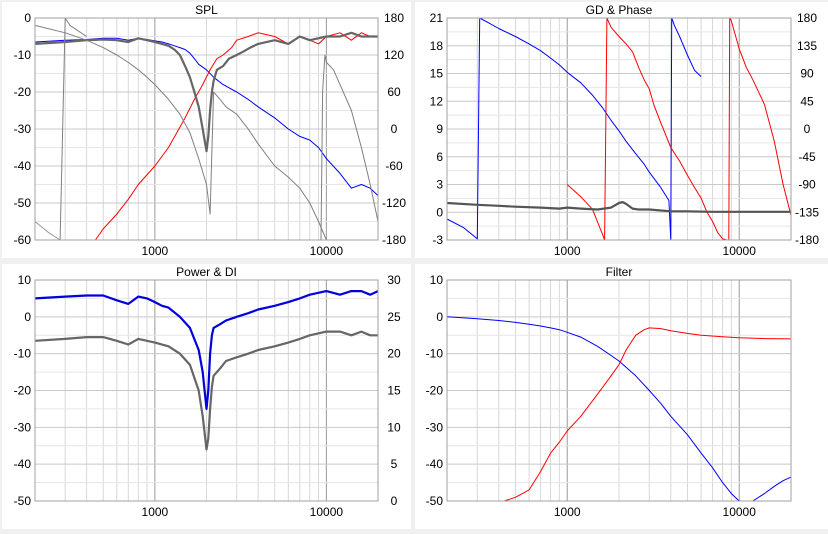 Image resolution: width=828 pixels, height=534 pixels. I want to click on y2-tick-label: 5, so click(394, 464).